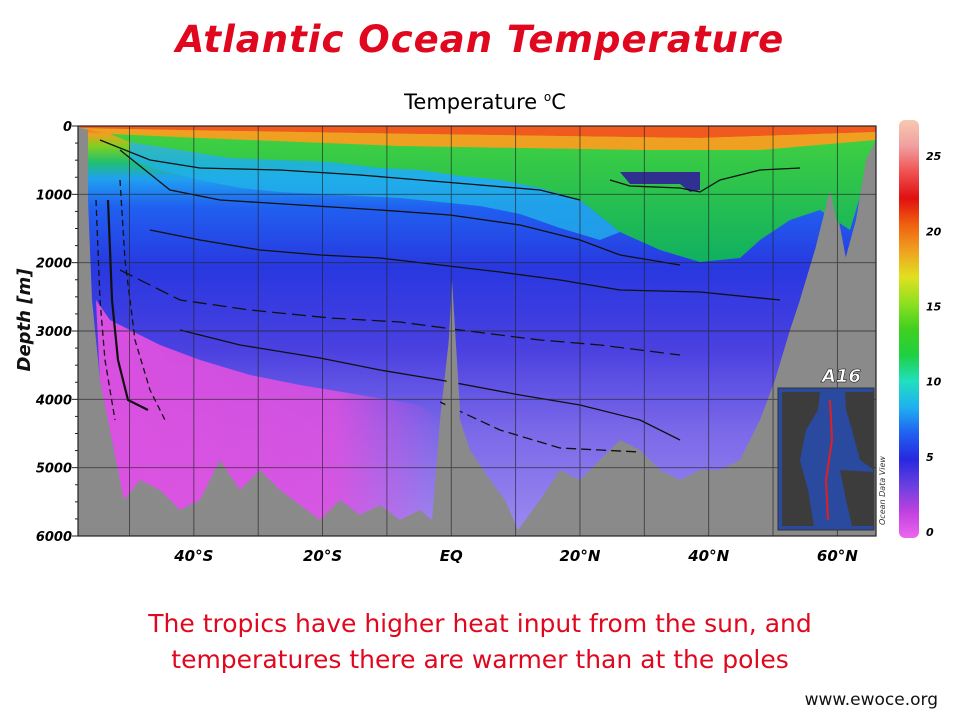 Image resolution: width=960 pixels, height=720 pixels. I want to click on inset-map: A16 Ocean Data View, so click(832, 448).